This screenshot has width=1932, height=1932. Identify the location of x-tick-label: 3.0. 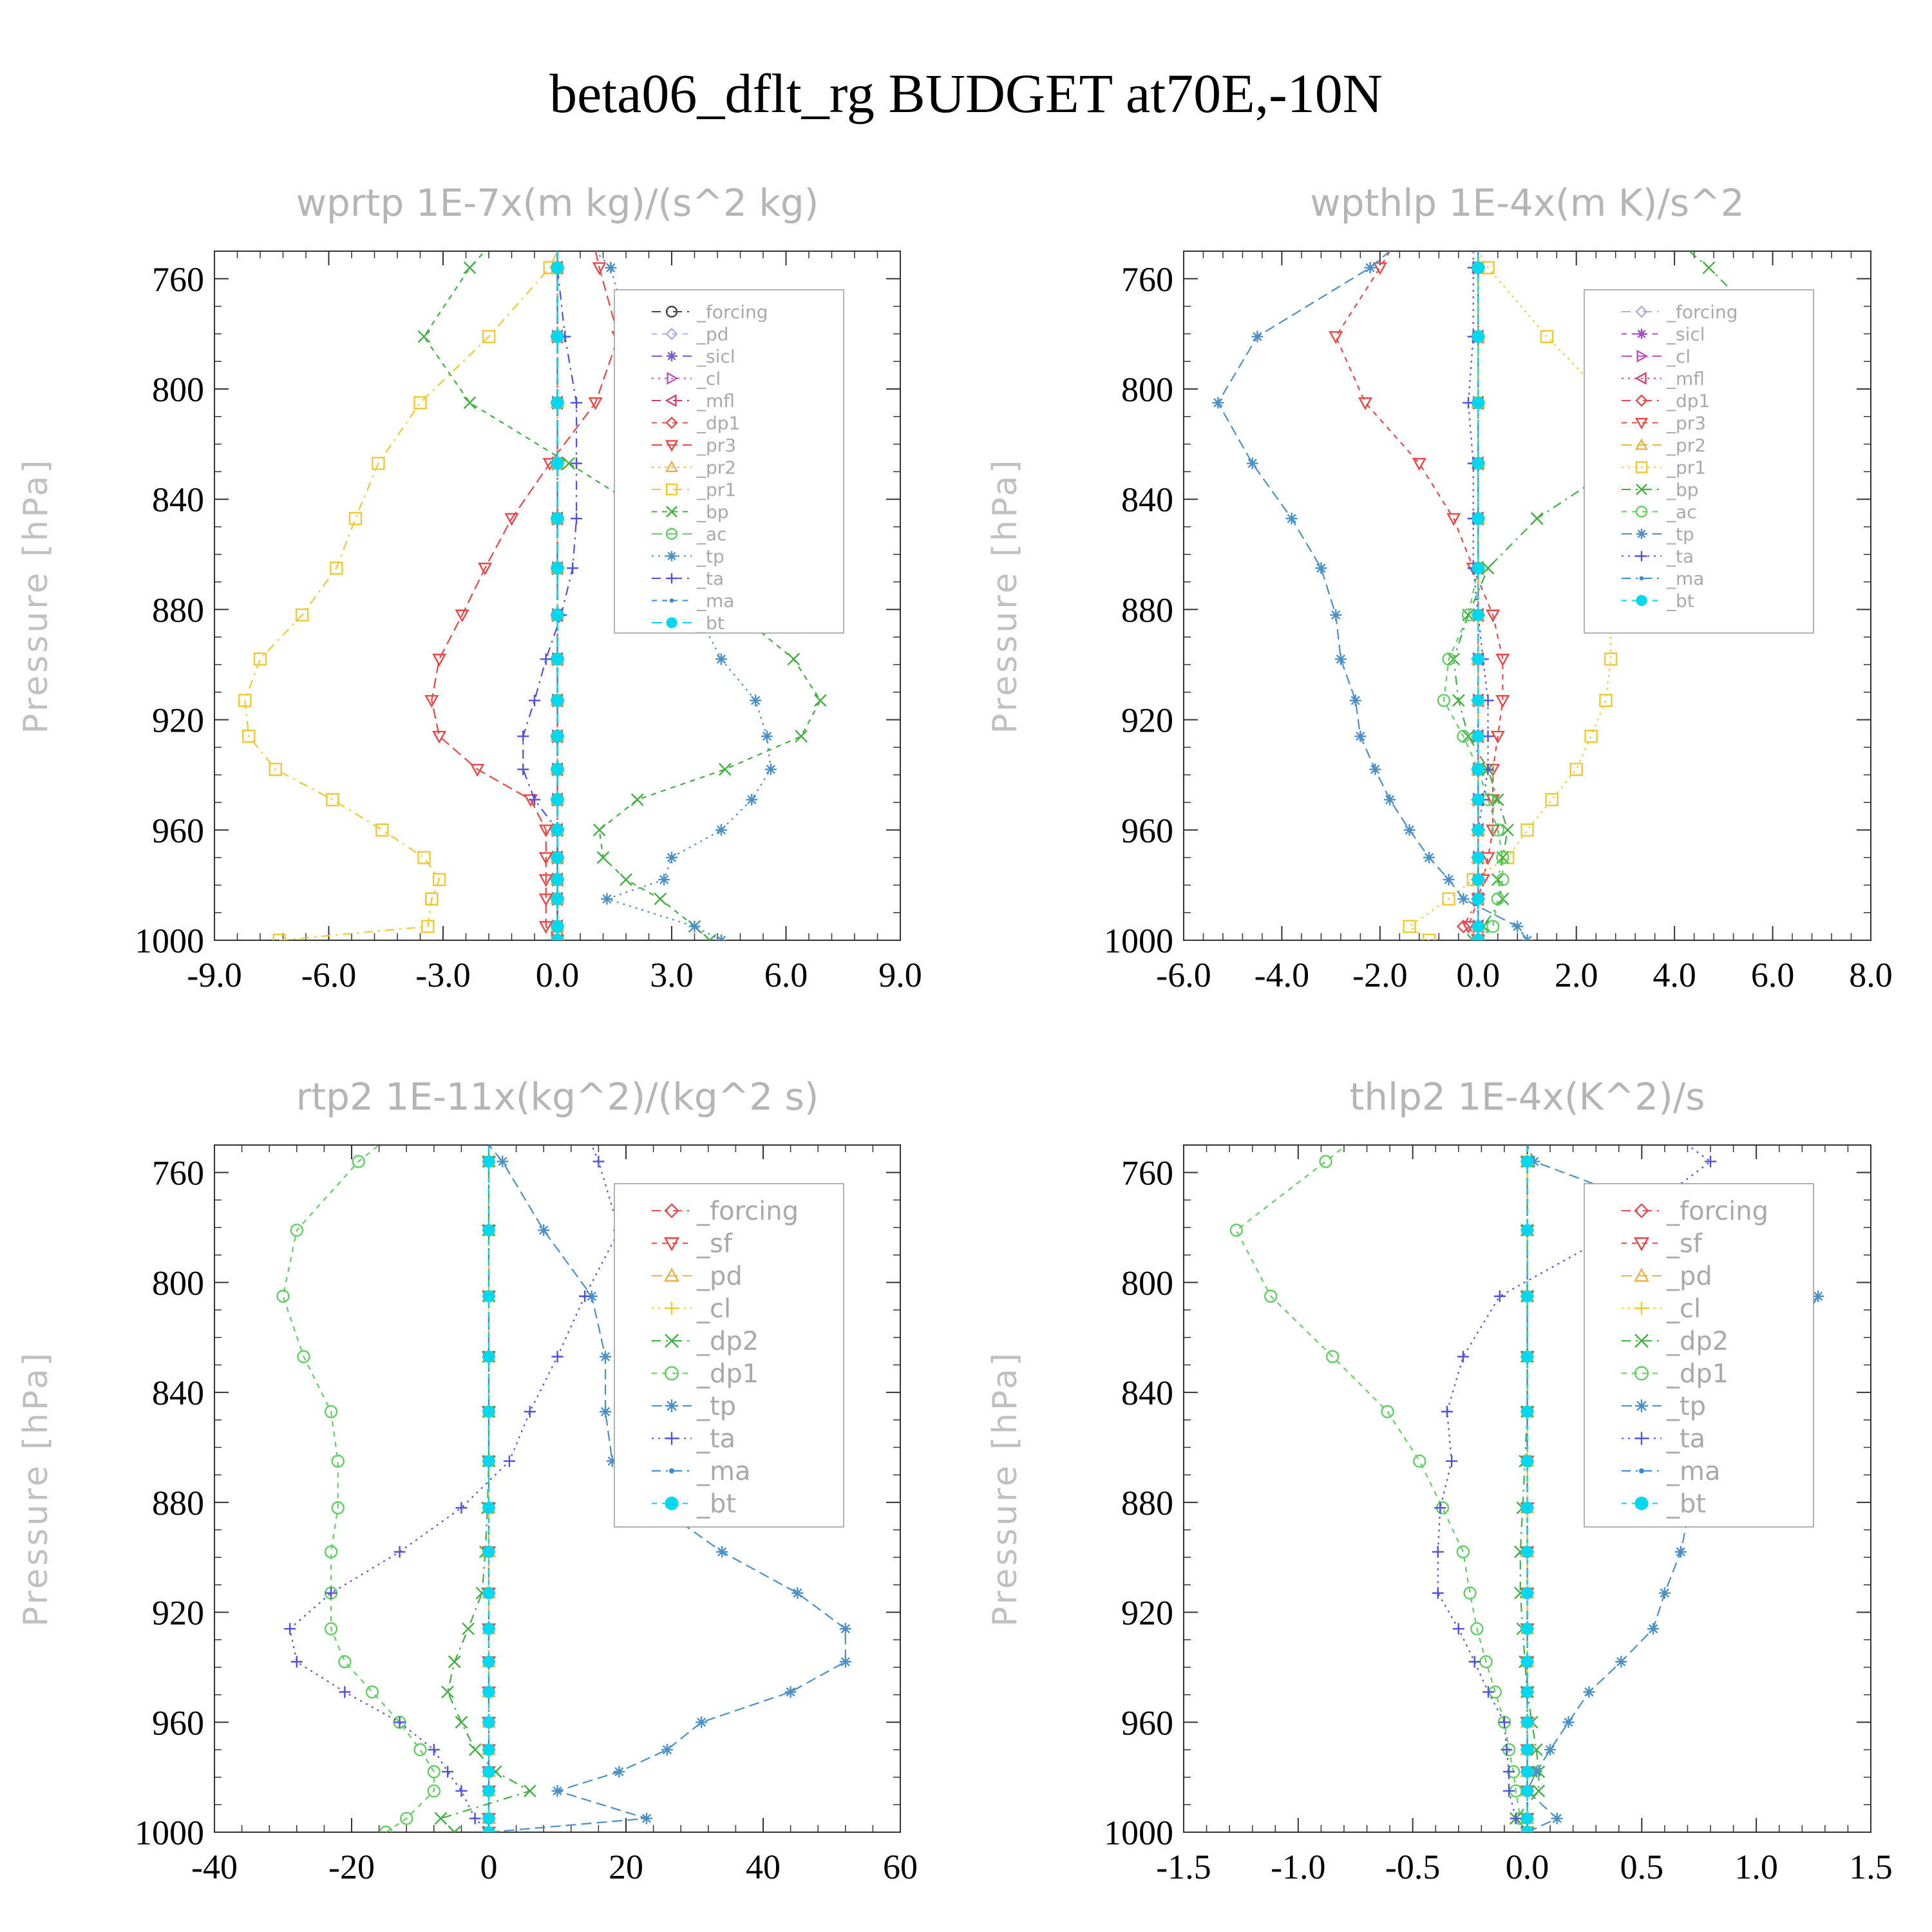
(672, 975).